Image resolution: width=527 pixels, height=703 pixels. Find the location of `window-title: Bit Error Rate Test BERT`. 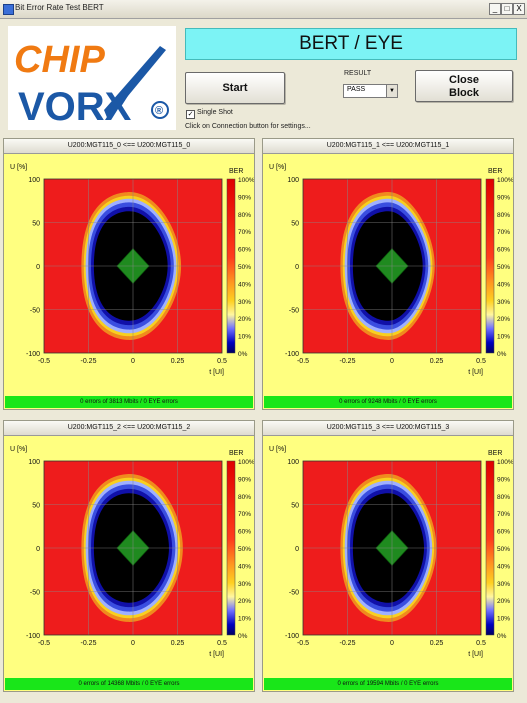

window-title: Bit Error Rate Test BERT is located at coordinates (59, 7).